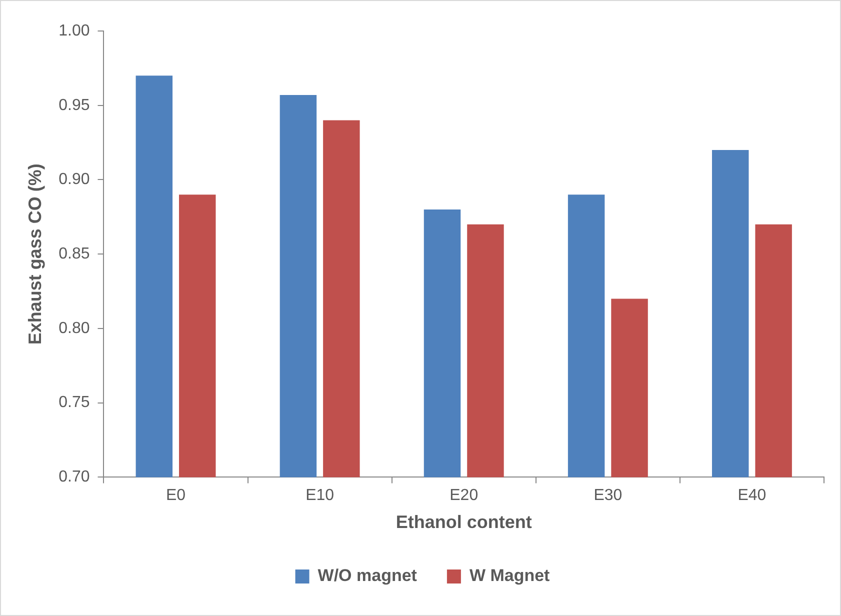 The image size is (841, 616). I want to click on y-tick-label: 0.95, so click(74, 105).